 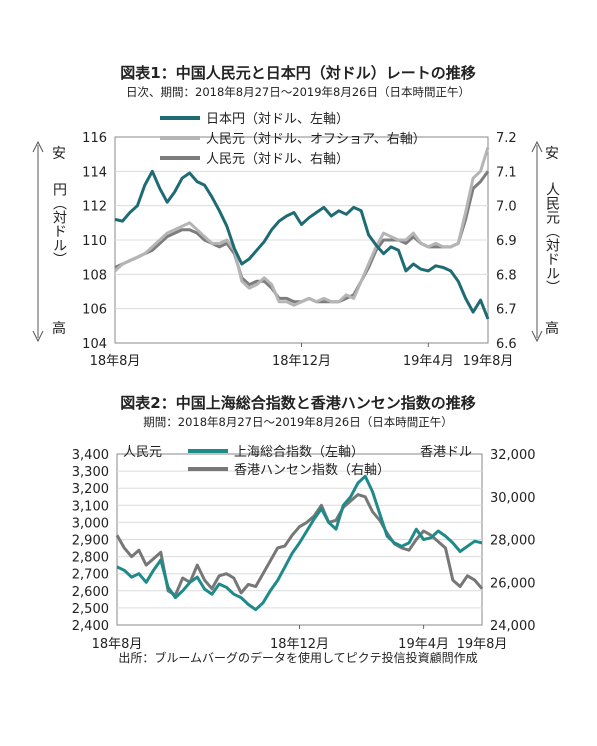 I want to click on left-bottom-label: 高, so click(x=59, y=328).